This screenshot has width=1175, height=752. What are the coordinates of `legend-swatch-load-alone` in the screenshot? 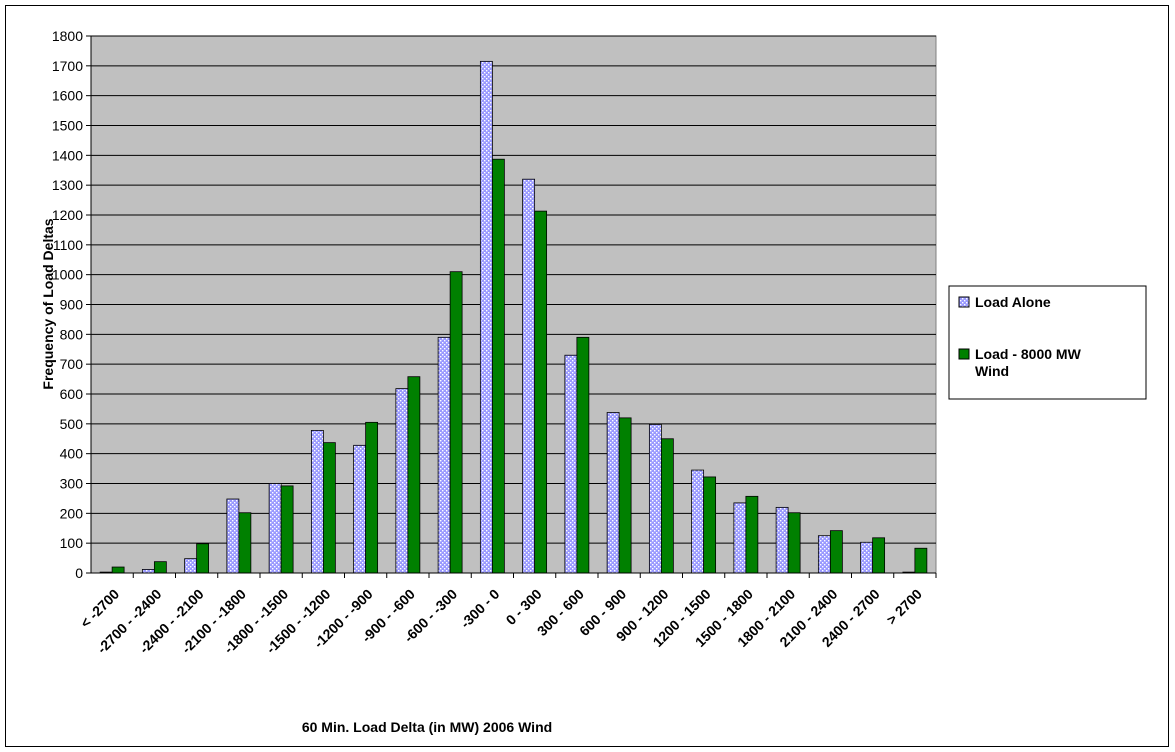 It's located at (964, 302).